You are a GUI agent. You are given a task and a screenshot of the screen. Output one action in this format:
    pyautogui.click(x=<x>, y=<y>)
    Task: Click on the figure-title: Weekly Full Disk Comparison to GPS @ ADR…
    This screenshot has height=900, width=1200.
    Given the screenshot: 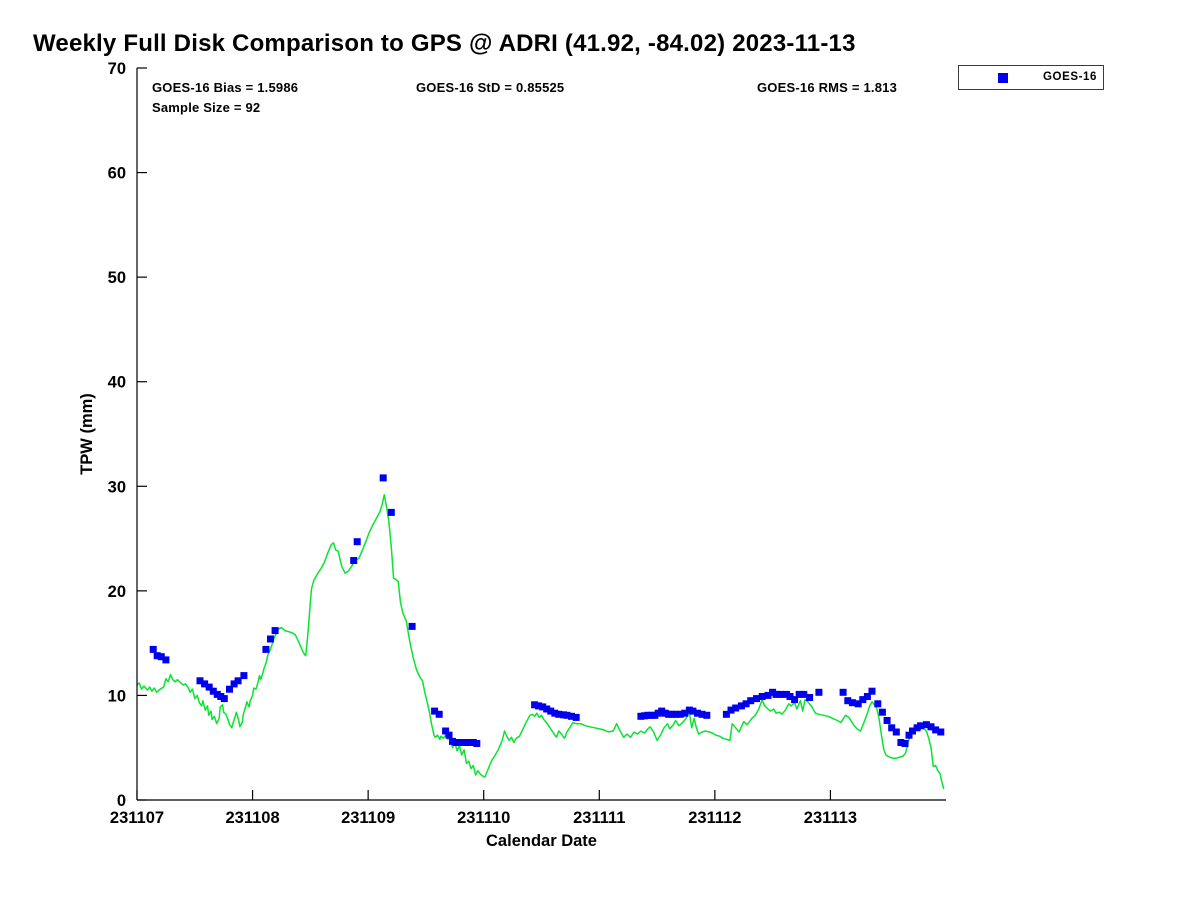 What is the action you would take?
    pyautogui.click(x=444, y=43)
    